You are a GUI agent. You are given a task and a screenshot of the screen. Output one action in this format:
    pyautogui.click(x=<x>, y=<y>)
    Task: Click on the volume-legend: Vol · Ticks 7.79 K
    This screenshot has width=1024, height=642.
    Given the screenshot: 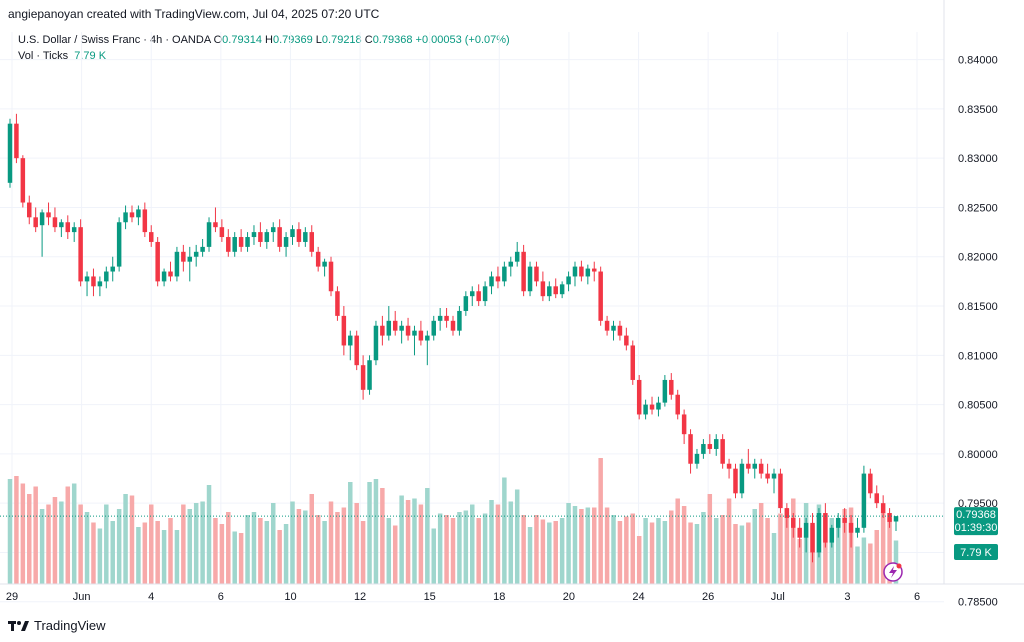 What is the action you would take?
    pyautogui.click(x=62, y=56)
    